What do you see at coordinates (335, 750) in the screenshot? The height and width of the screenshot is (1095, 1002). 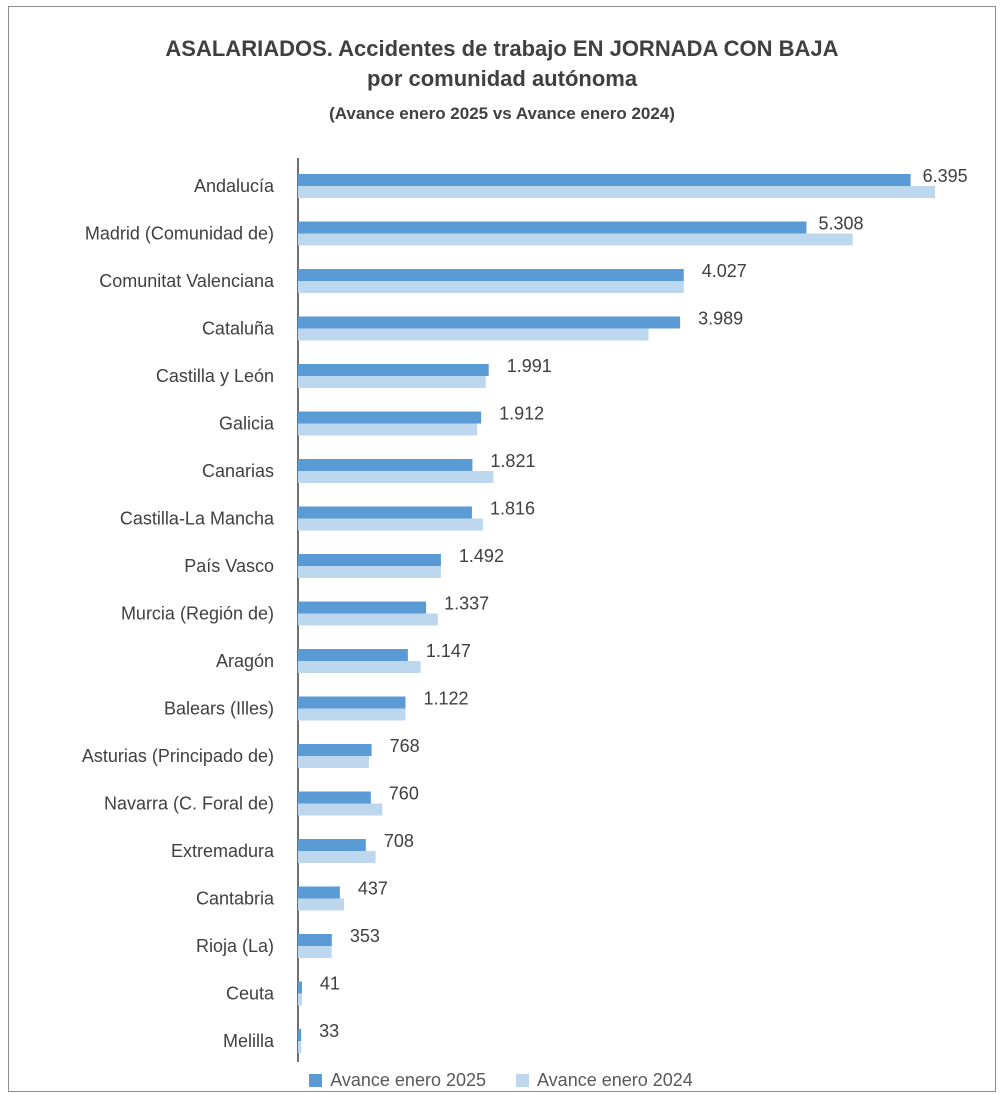 I see `bar-2025-asturias-principado-de` at bounding box center [335, 750].